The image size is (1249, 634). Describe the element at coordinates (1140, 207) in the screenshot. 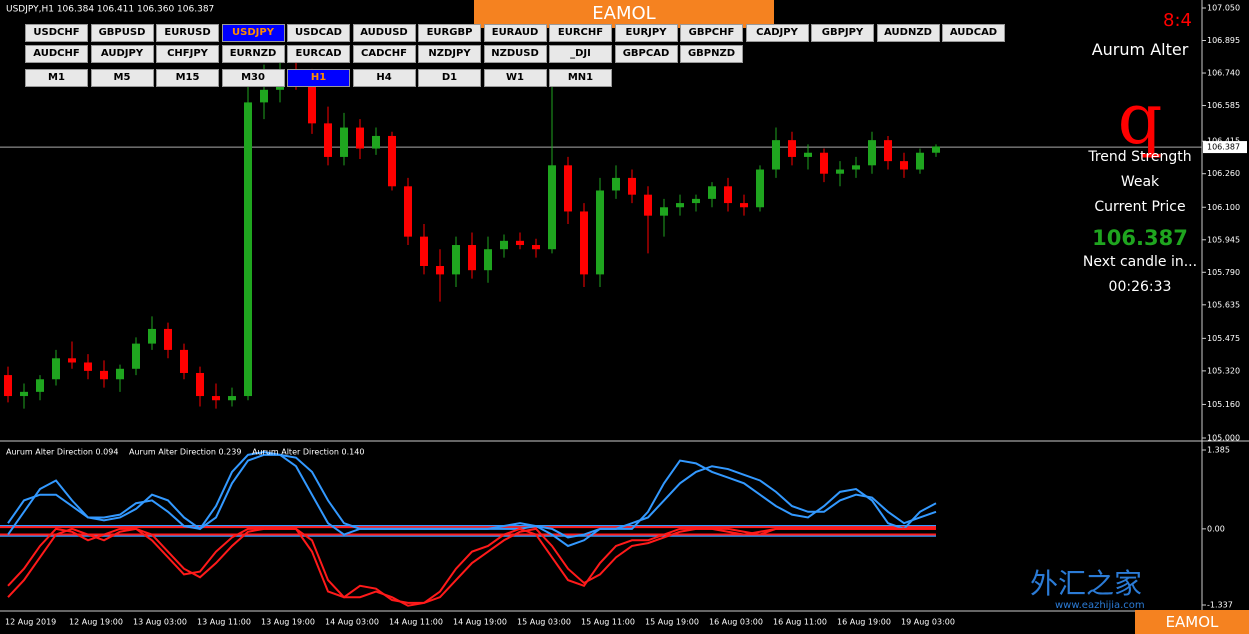

I see `price-label: Current Price` at that location.